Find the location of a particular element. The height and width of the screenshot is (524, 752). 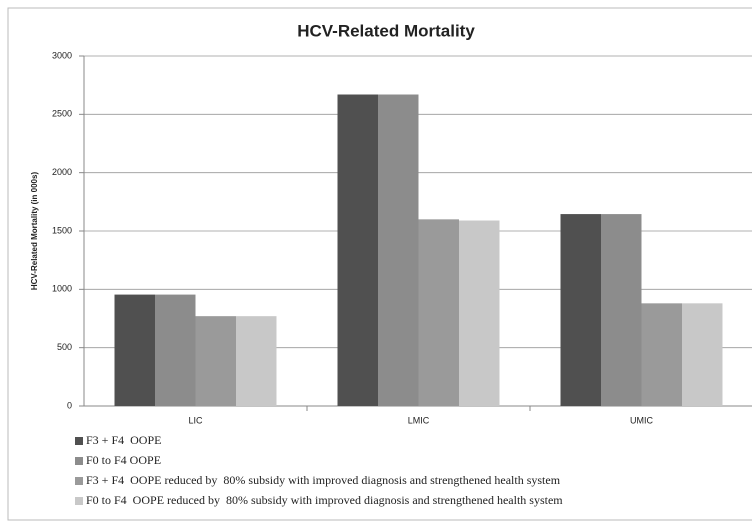

x-tick-label: LMIC is located at coordinates (419, 420).